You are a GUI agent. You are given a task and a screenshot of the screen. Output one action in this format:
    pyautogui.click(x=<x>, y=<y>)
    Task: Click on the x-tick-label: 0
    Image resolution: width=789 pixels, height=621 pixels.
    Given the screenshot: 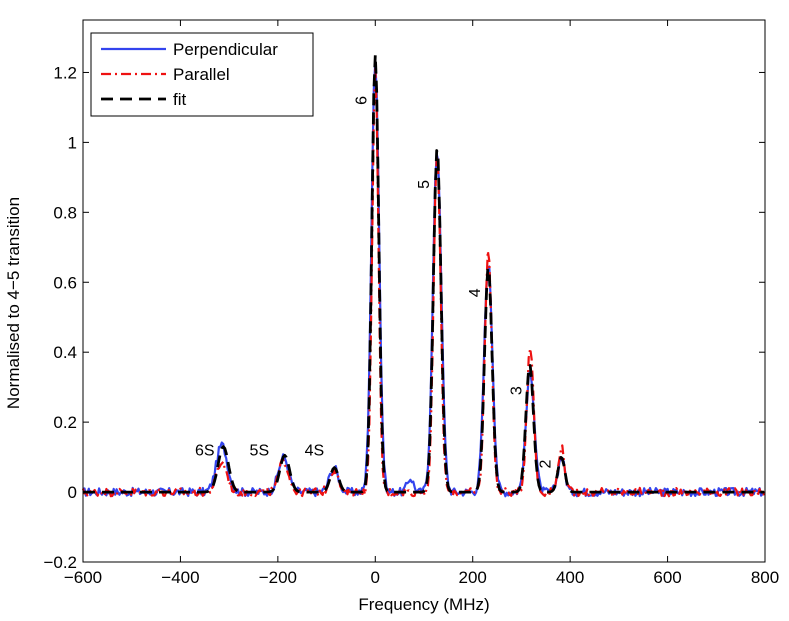 What is the action you would take?
    pyautogui.click(x=375, y=577)
    